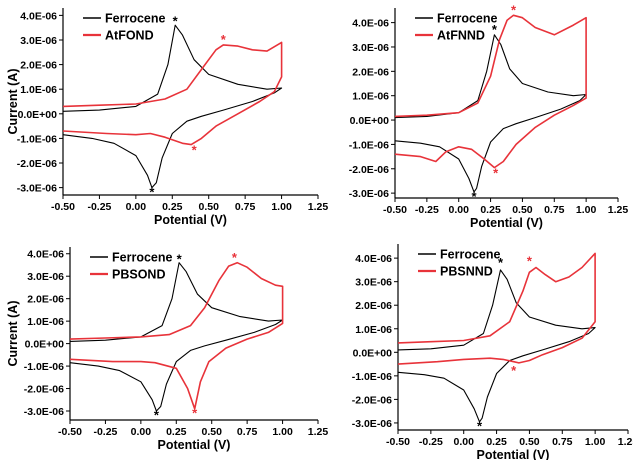 Image resolution: width=633 pixels, height=460 pixels. I want to click on legend-label: PBSNND, so click(466, 272).